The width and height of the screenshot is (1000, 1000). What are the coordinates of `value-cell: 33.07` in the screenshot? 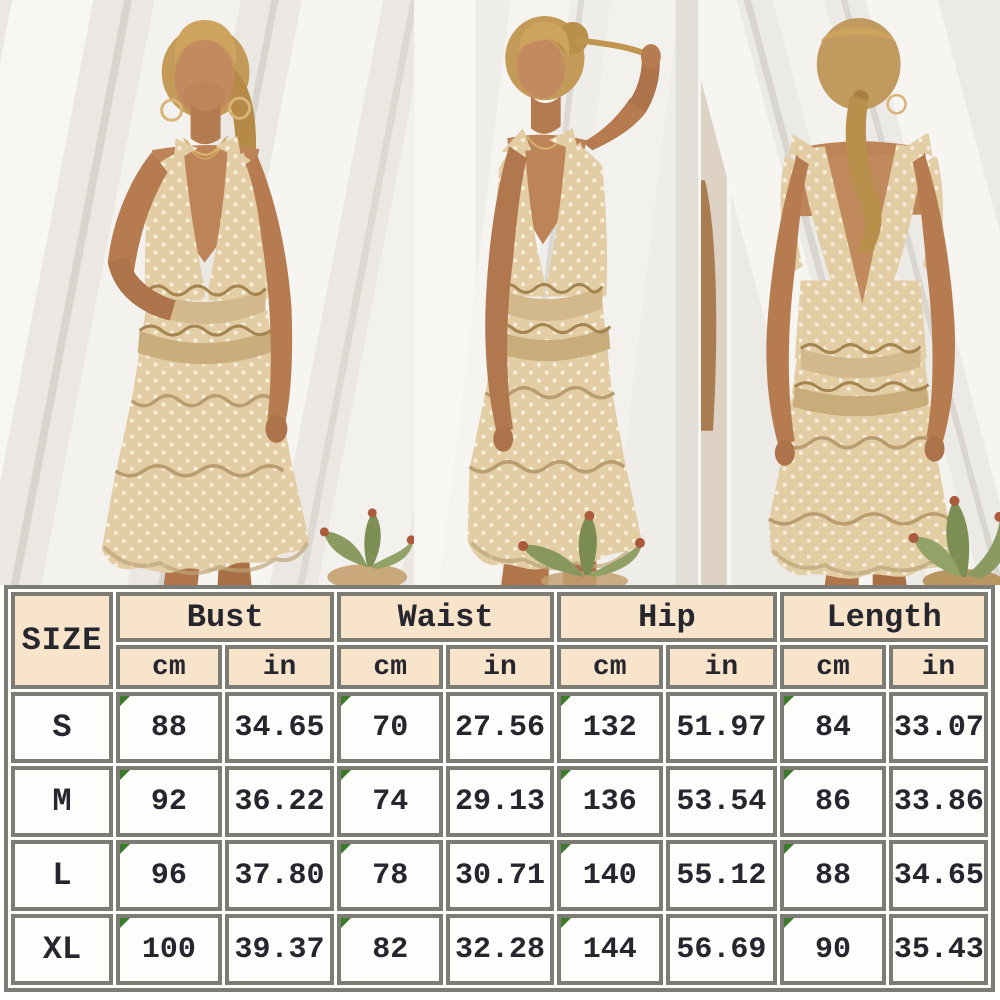 It's located at (938, 727).